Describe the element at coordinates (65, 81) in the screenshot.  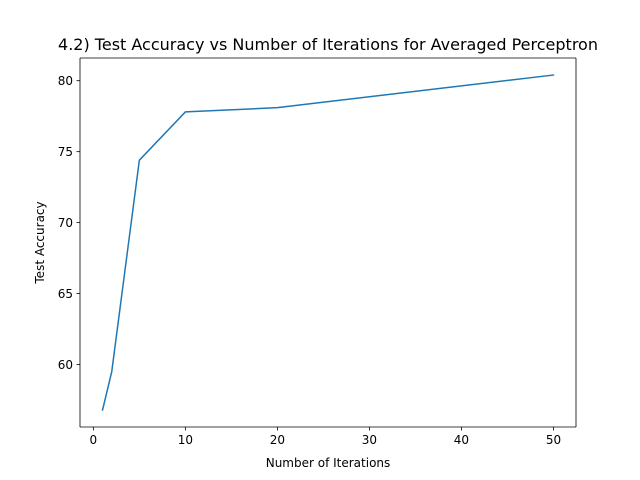
I see `y-tick-label: 80` at that location.